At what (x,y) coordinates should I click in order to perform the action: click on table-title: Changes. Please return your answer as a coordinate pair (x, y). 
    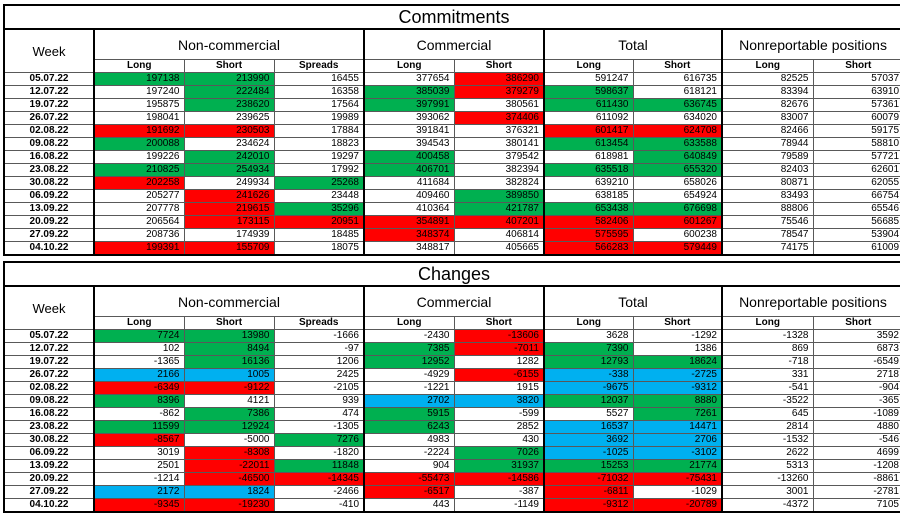
    Looking at the image, I should click on (451, 274).